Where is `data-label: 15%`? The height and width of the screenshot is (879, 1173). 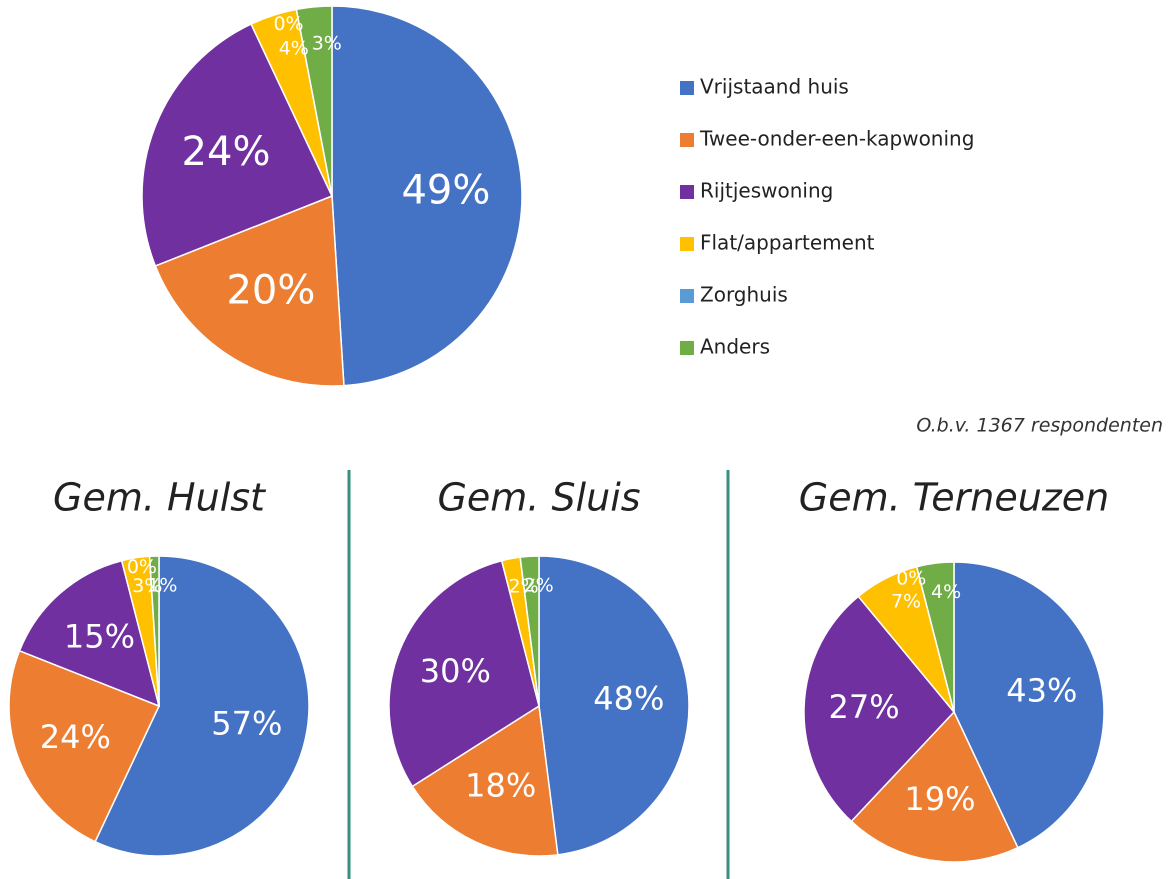 data-label: 15% is located at coordinates (99, 636).